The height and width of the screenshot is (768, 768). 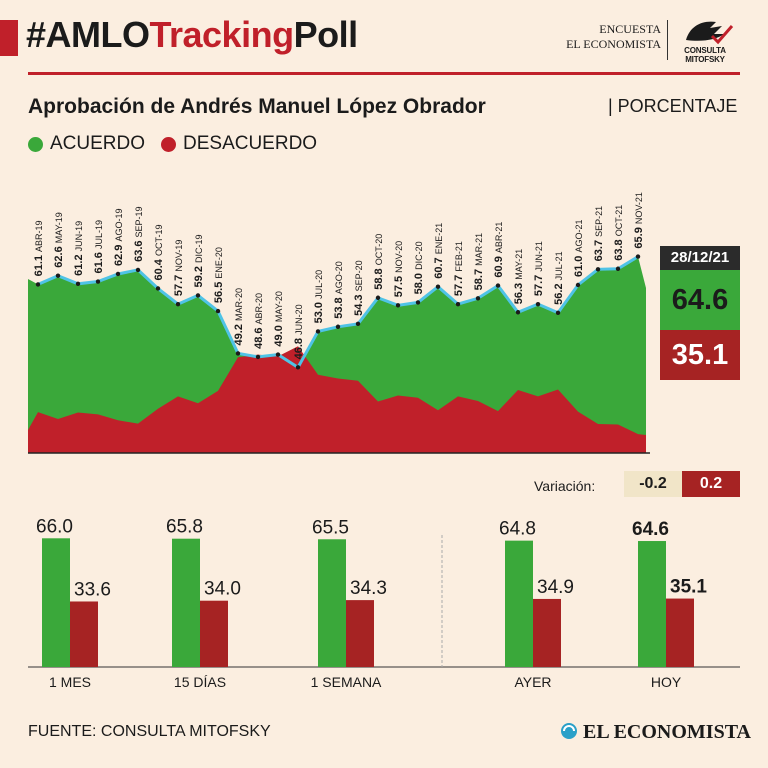 I want to click on trend-point-label: 57.7 NOV-19, so click(x=179, y=268).